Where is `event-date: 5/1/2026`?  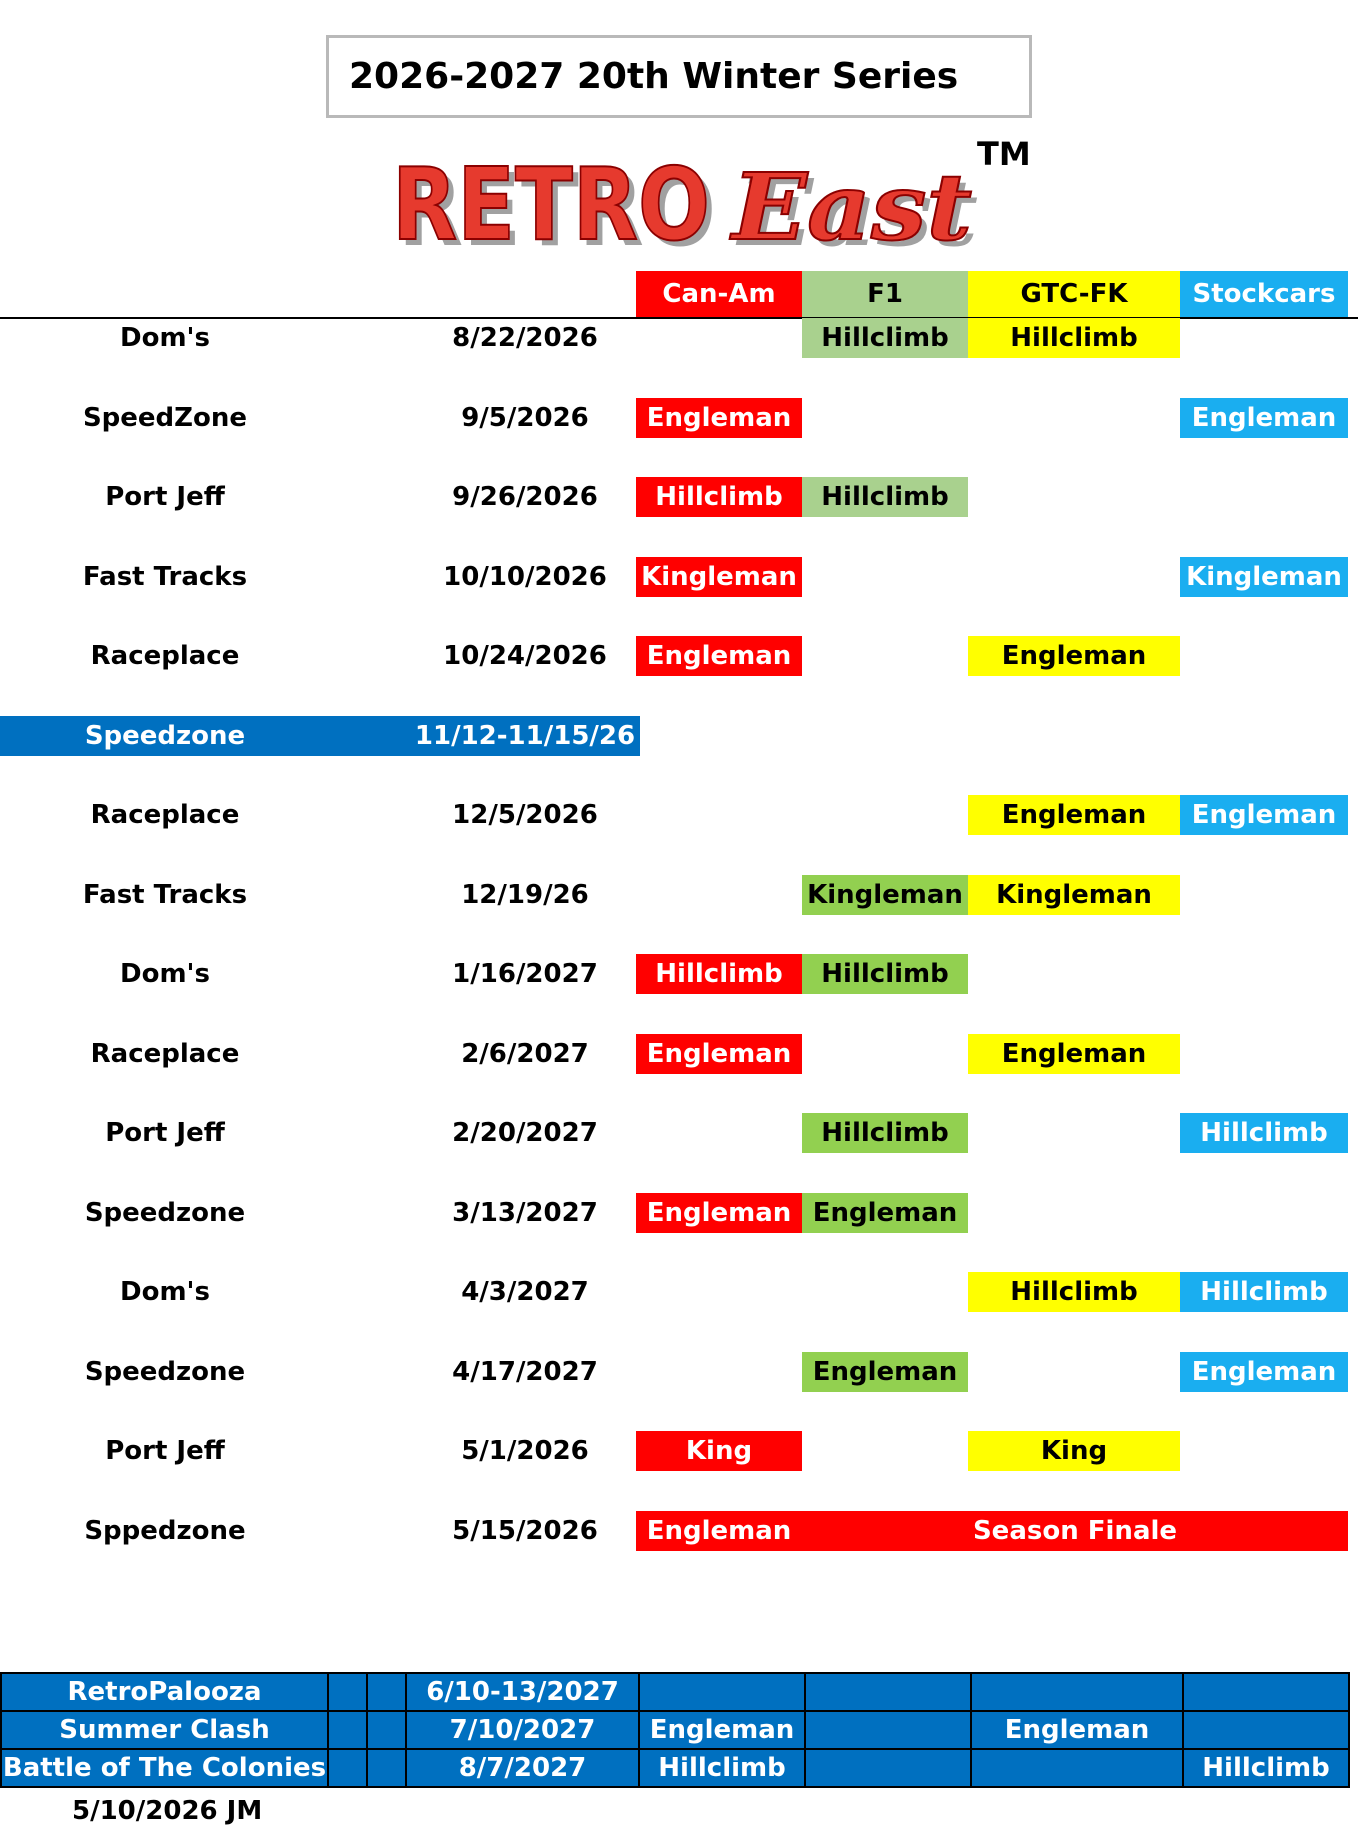 event-date: 5/1/2026 is located at coordinates (525, 1451).